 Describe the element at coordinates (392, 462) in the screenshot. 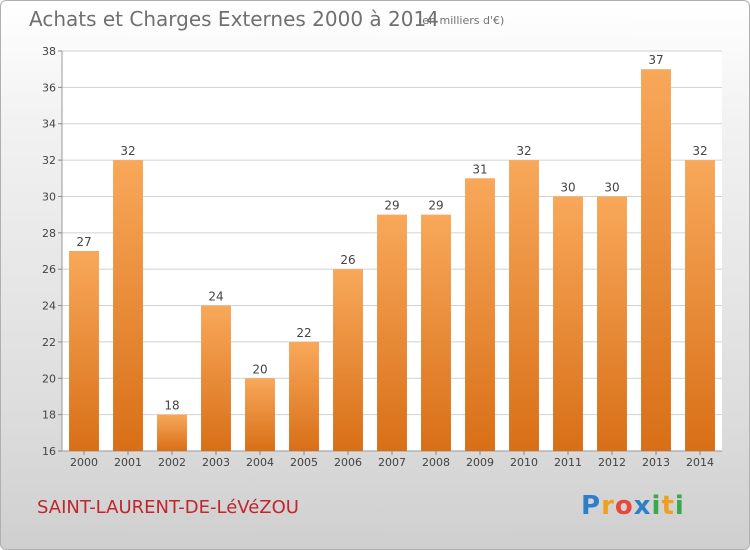

I see `x-tick-label: 2007` at that location.